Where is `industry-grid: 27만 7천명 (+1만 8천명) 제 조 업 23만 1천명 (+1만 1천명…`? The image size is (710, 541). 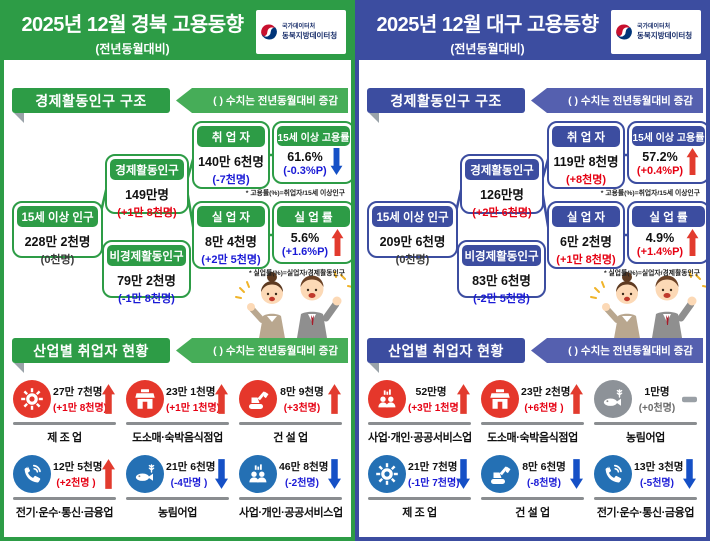
industry-grid: 27만 7천명 (+1만 8천명) 제 조 업 23만 1천명 (+1만 1천명… is located at coordinates (177, 445).